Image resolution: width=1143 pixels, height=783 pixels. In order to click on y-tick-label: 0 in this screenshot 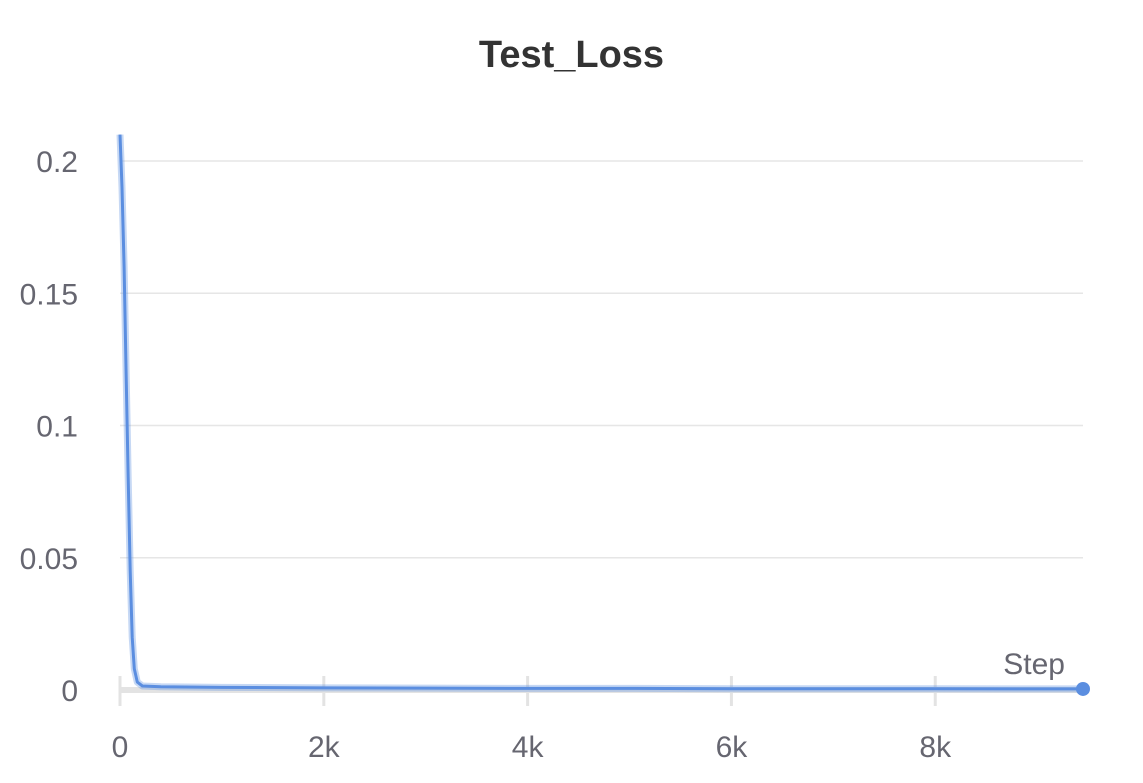, I will do `click(69, 691)`.